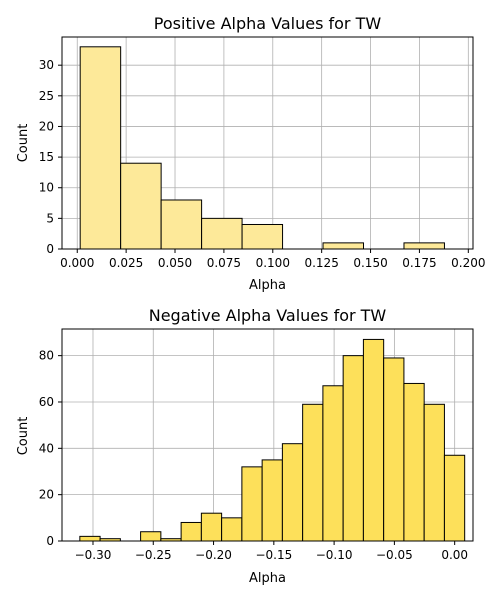  Describe the element at coordinates (370, 263) in the screenshot. I see `x-tick-label: 0.150` at that location.